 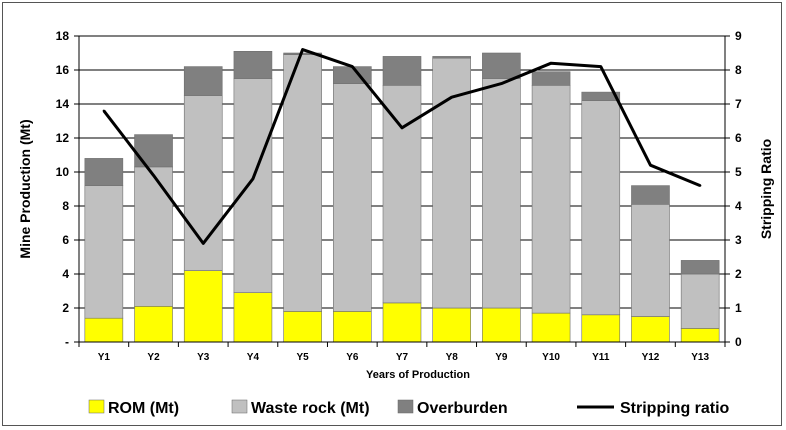 What do you see at coordinates (63, 104) in the screenshot?
I see `y-tick-label: 14` at bounding box center [63, 104].